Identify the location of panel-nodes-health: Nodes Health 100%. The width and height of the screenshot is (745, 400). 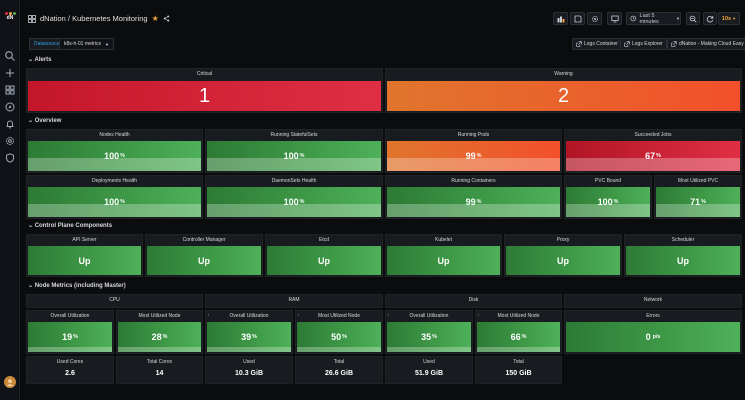
(114, 151).